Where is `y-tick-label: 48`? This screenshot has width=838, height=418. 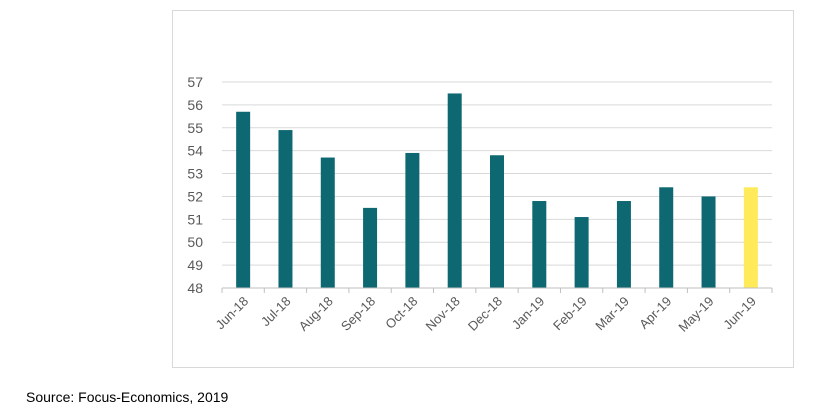 y-tick-label: 48 is located at coordinates (195, 288).